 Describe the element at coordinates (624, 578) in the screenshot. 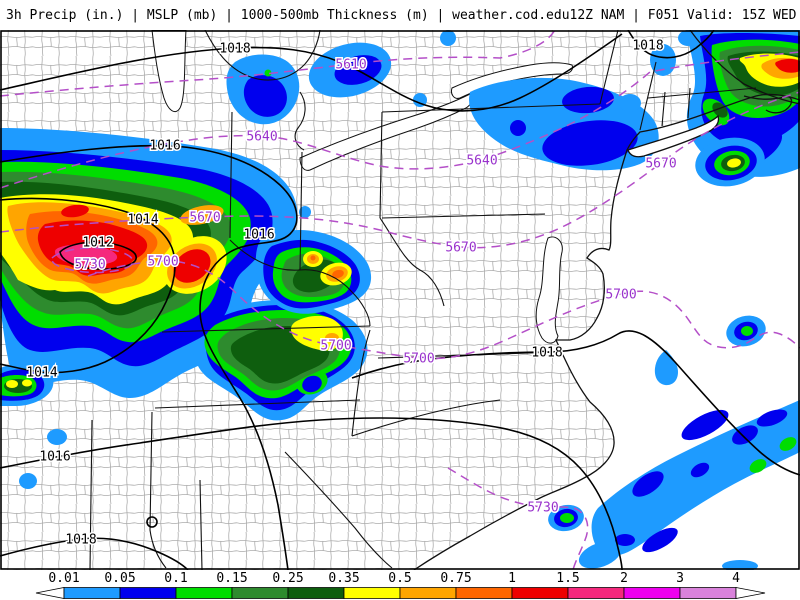

I see `legend-value: 2` at that location.